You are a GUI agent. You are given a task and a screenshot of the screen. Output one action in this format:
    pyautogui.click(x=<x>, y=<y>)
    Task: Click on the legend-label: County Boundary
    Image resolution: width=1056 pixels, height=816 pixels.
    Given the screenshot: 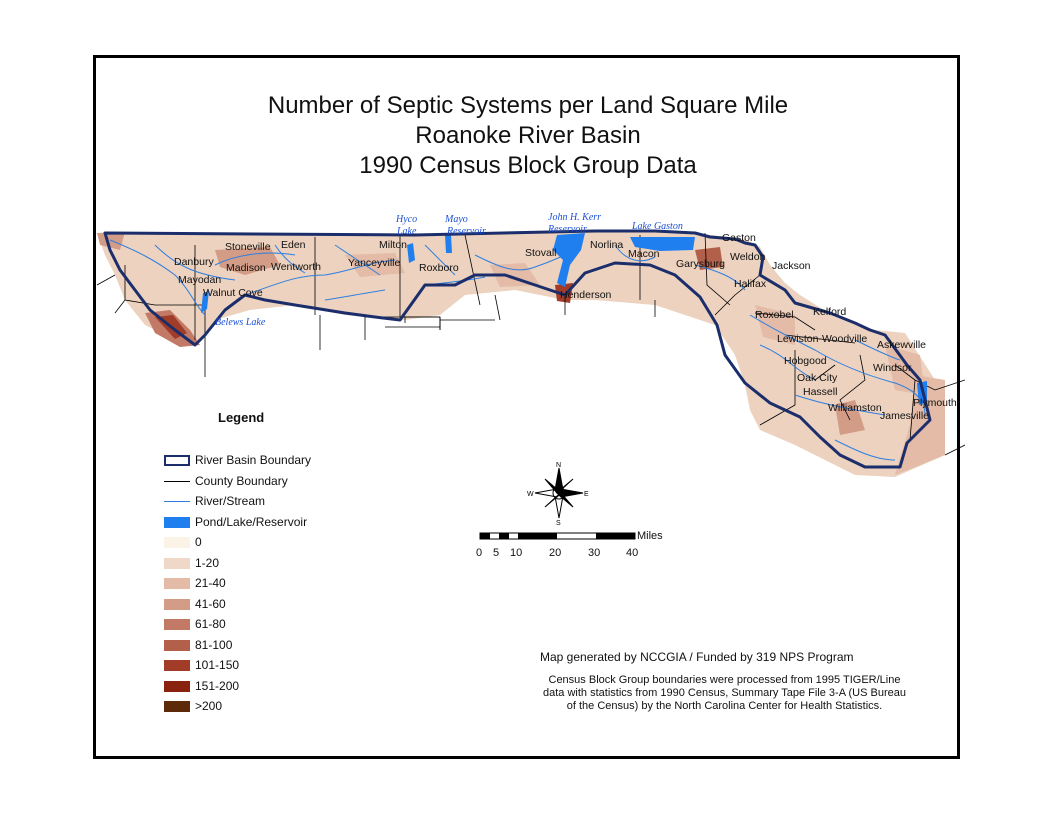 What is the action you would take?
    pyautogui.click(x=241, y=481)
    